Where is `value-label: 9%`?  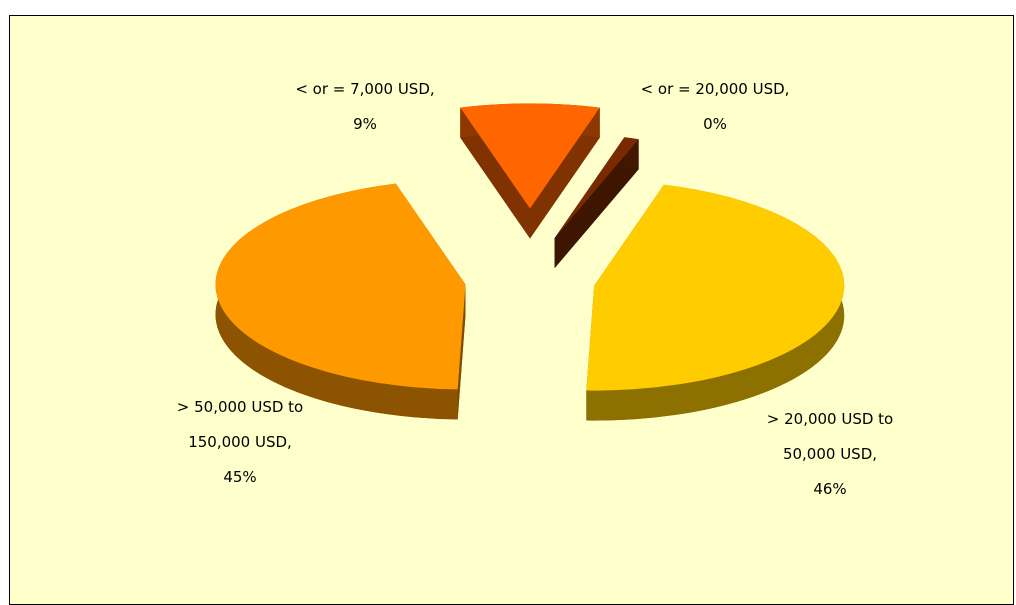
value-label: 9% is located at coordinates (365, 124).